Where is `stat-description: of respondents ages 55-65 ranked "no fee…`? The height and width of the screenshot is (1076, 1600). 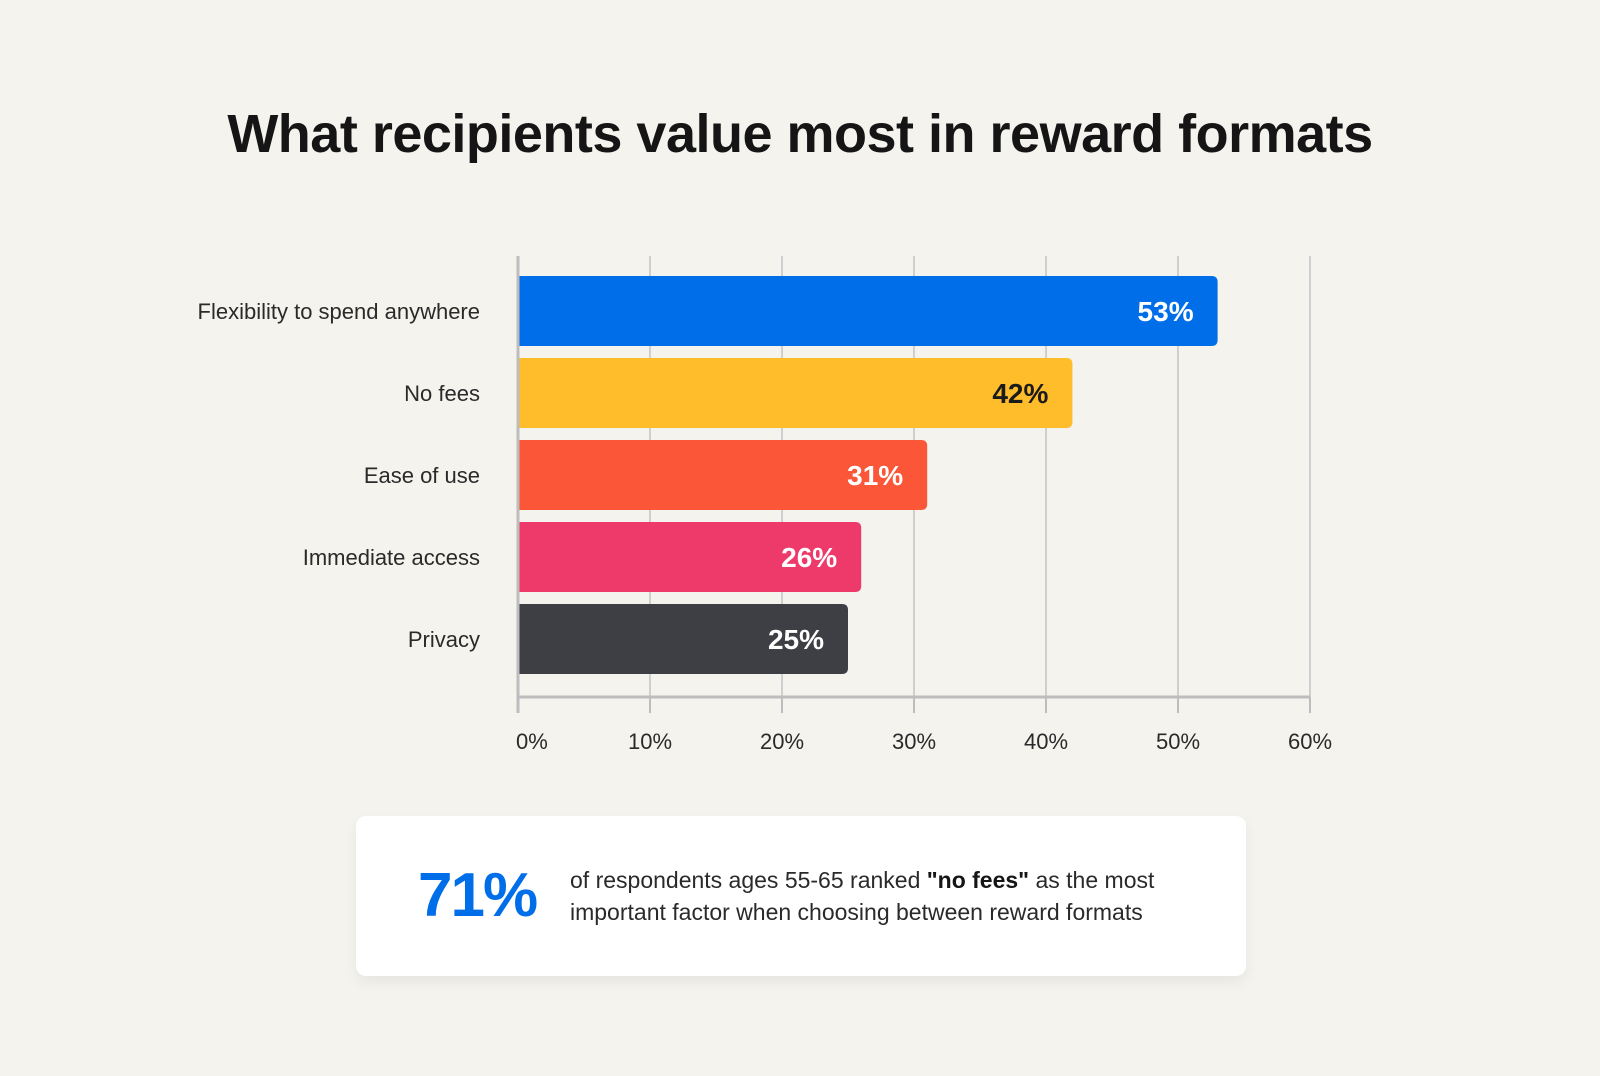
stat-description: of respondents ages 55-65 ranked "no fee… is located at coordinates (890, 896).